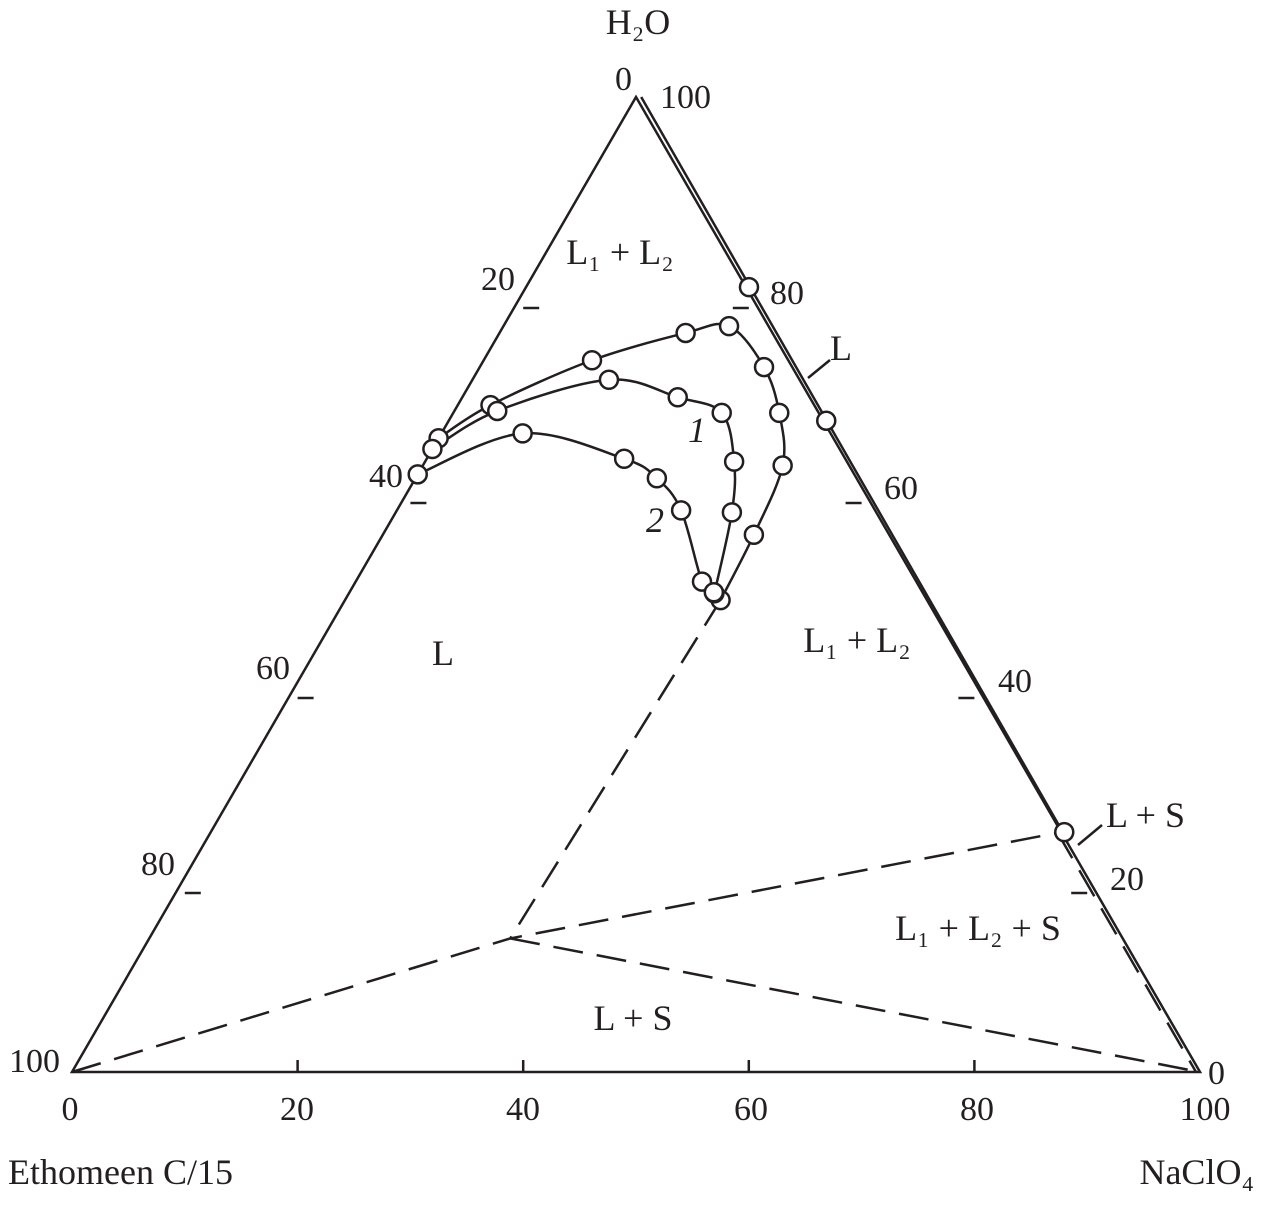 The height and width of the screenshot is (1208, 1268). What do you see at coordinates (273, 668) in the screenshot?
I see `left-tick-label: 60` at bounding box center [273, 668].